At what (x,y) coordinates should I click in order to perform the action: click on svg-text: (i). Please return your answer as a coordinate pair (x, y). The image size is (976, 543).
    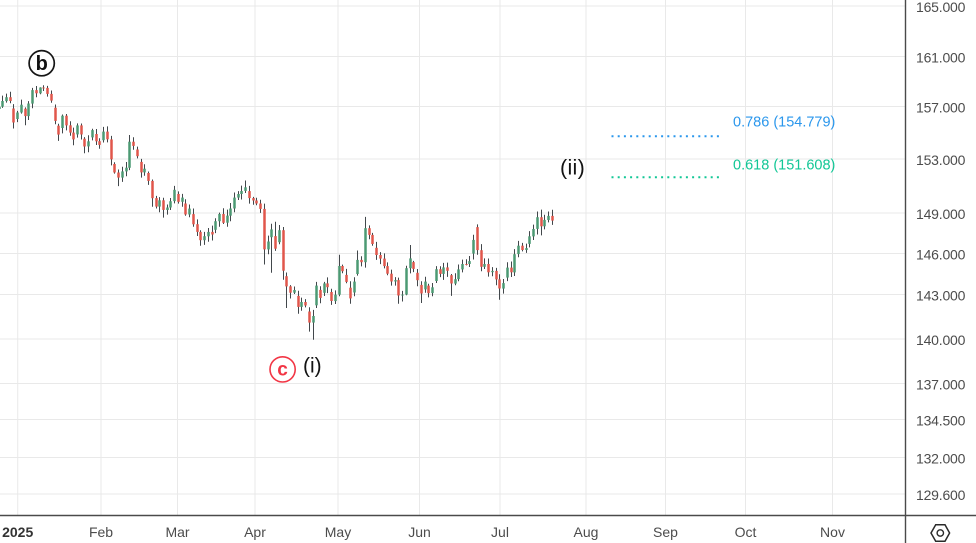
    Looking at the image, I should click on (312, 366).